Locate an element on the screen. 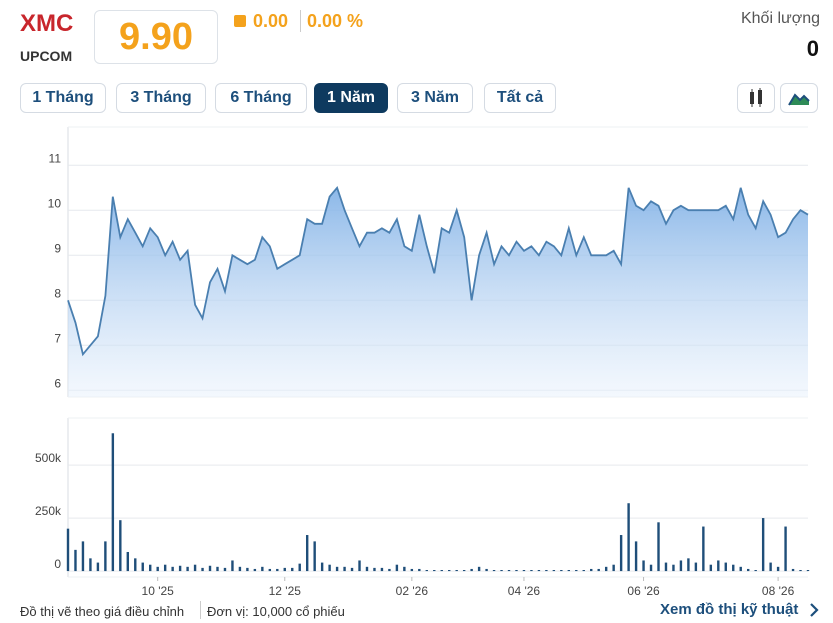  y-tick-label: 8 is located at coordinates (57, 293).